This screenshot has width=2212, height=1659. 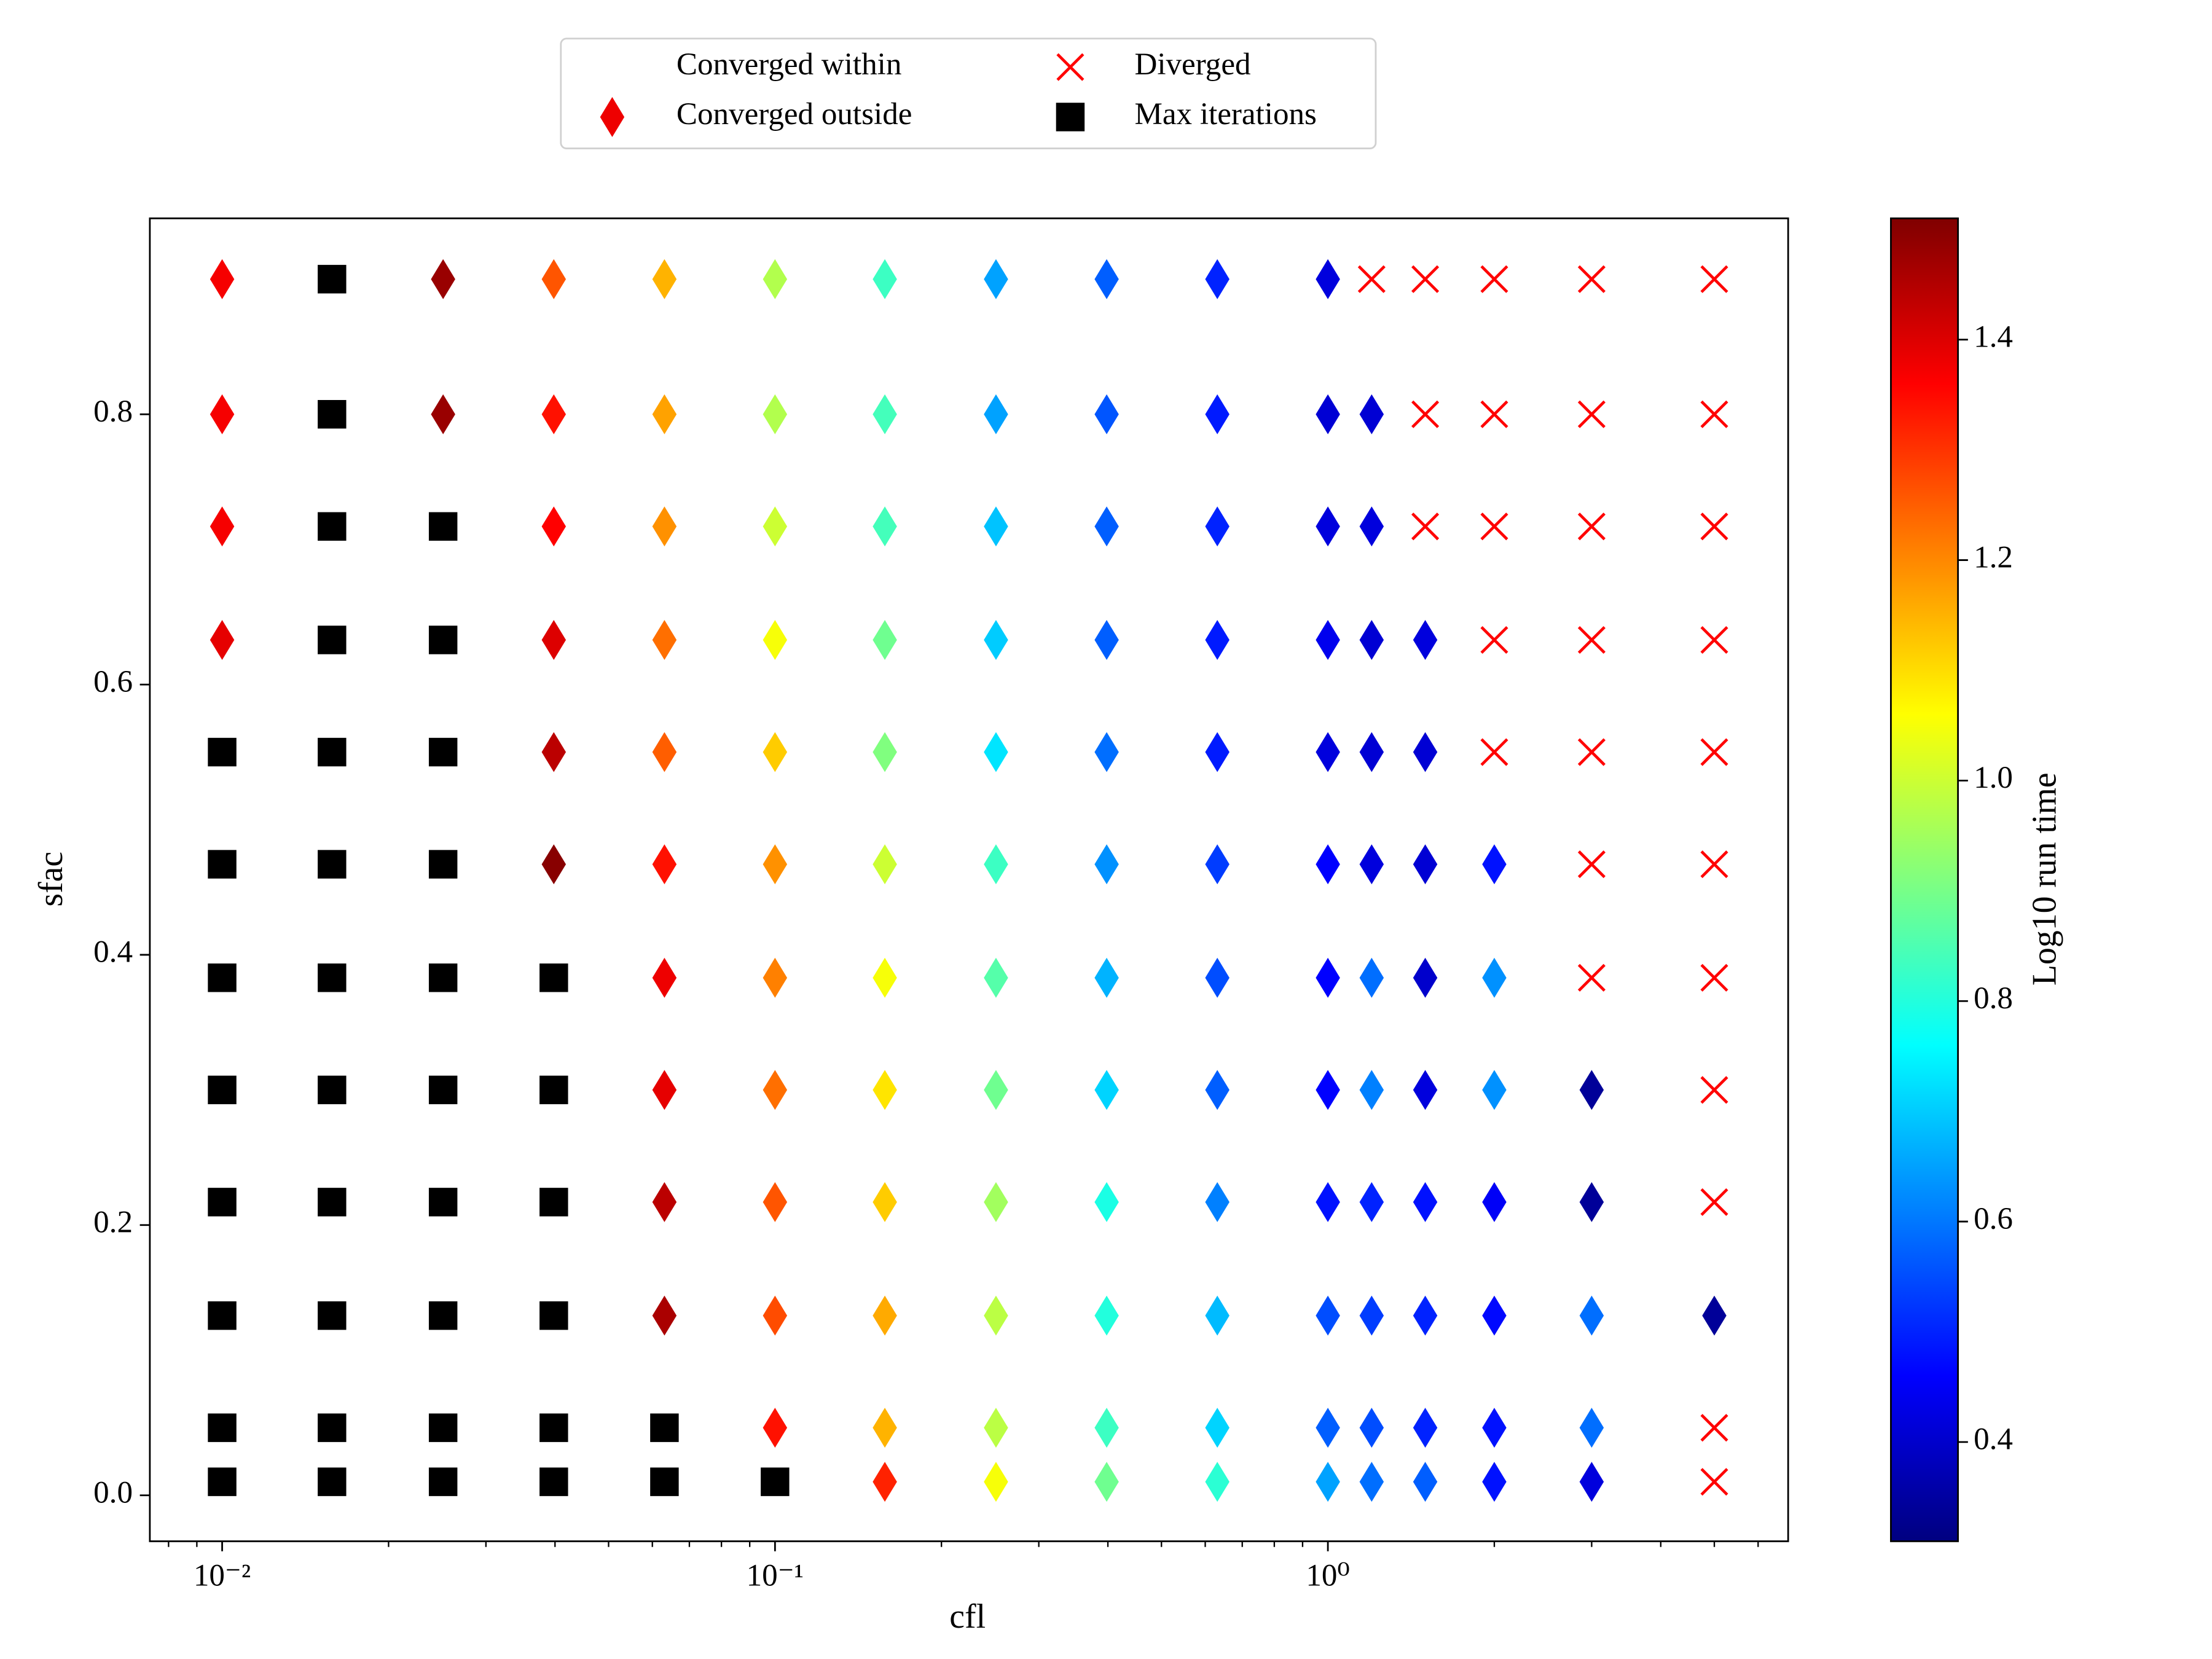 What do you see at coordinates (113, 1221) in the screenshot?
I see `y-tick-label: 0.2` at bounding box center [113, 1221].